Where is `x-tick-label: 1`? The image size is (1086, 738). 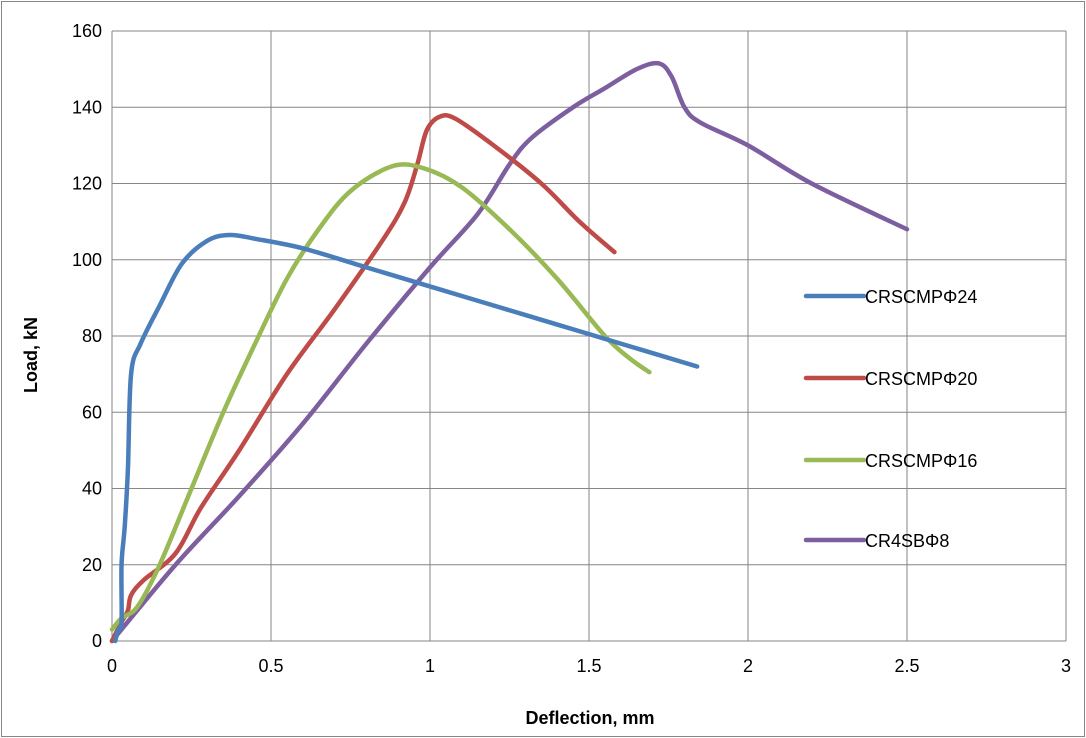
x-tick-label: 1 is located at coordinates (430, 666).